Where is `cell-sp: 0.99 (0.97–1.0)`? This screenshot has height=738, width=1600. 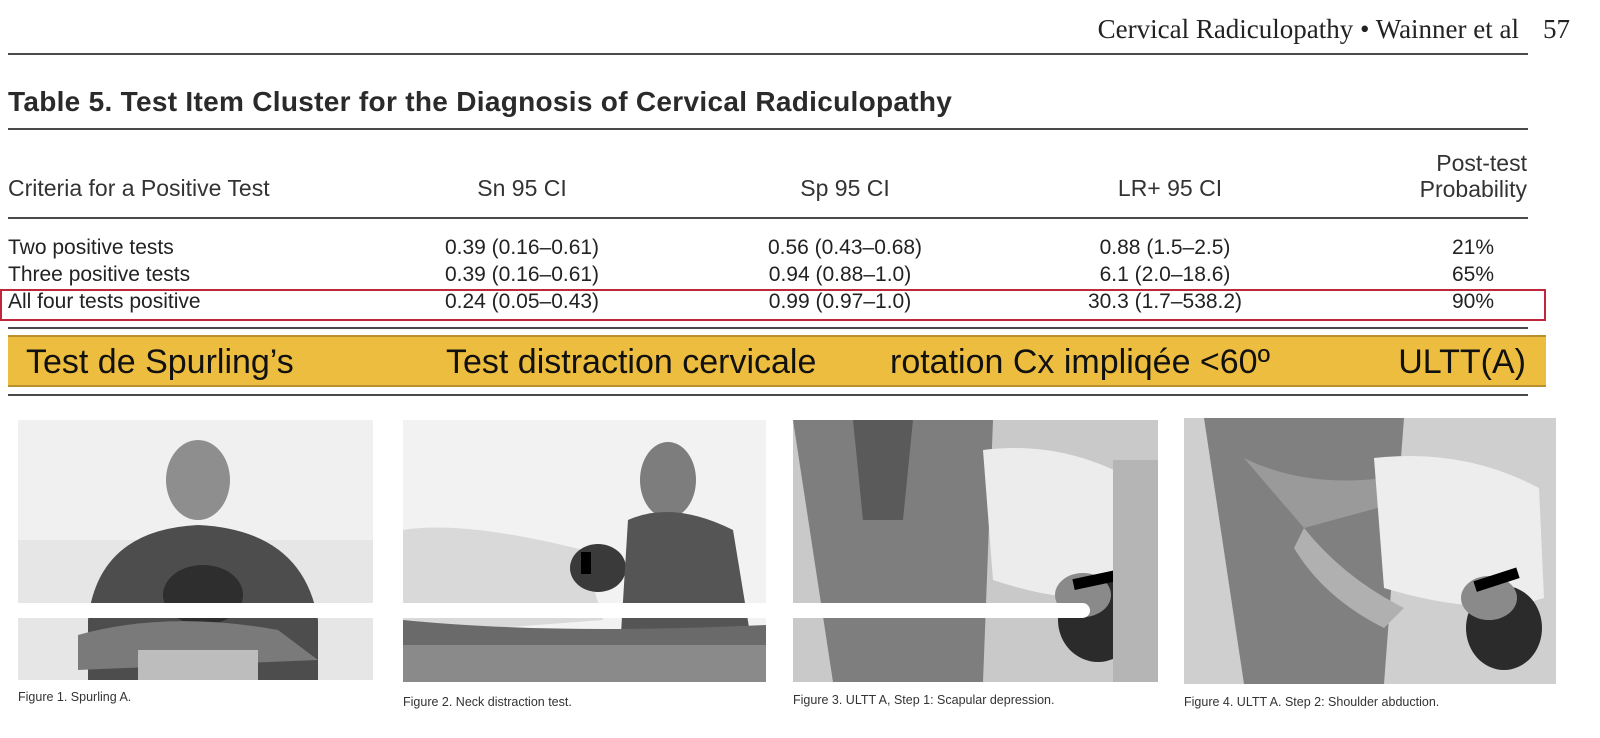
cell-sp: 0.99 (0.97–1.0) is located at coordinates (840, 301).